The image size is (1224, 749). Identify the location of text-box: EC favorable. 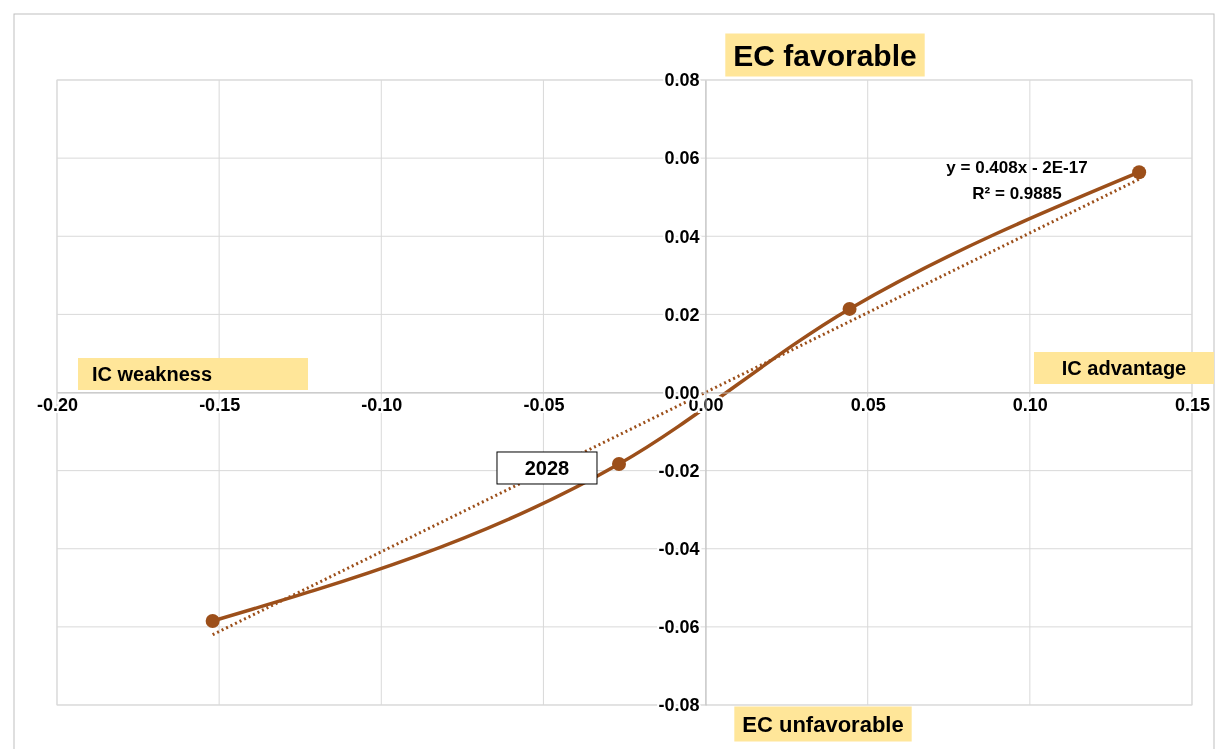
(825, 55).